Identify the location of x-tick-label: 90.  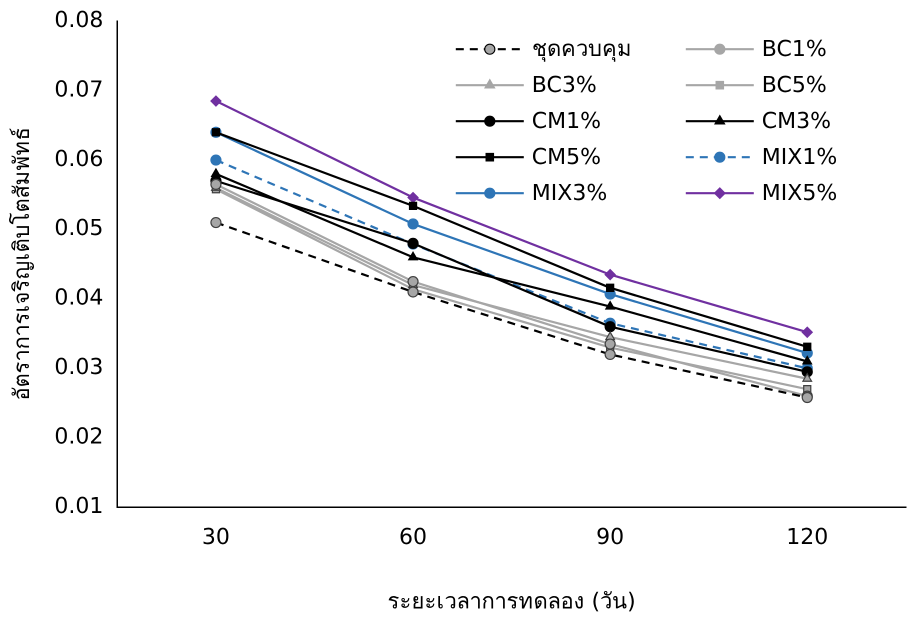
(610, 537).